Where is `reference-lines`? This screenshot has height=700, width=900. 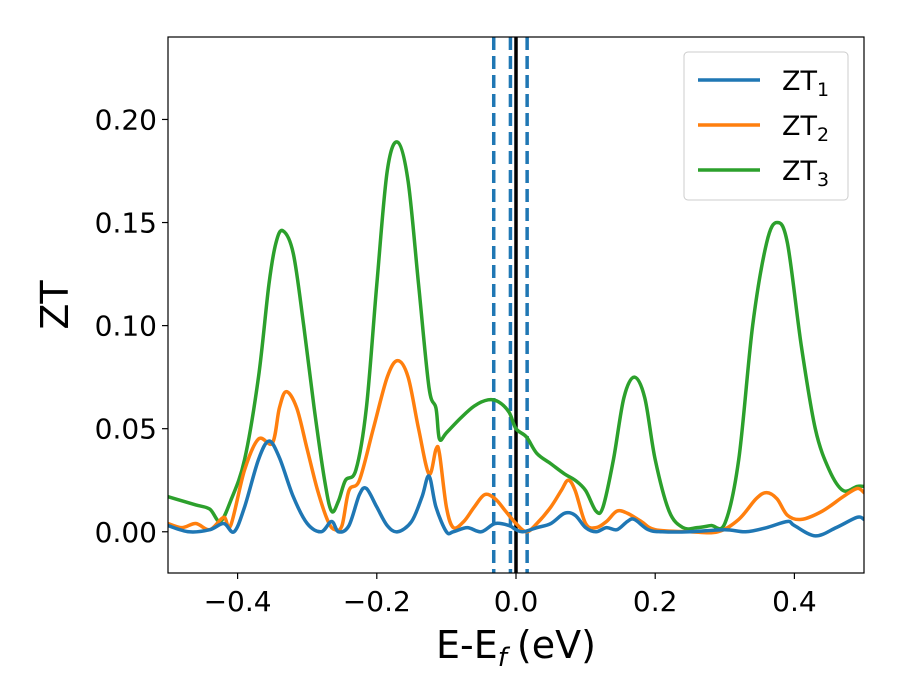
reference-lines is located at coordinates (510, 305).